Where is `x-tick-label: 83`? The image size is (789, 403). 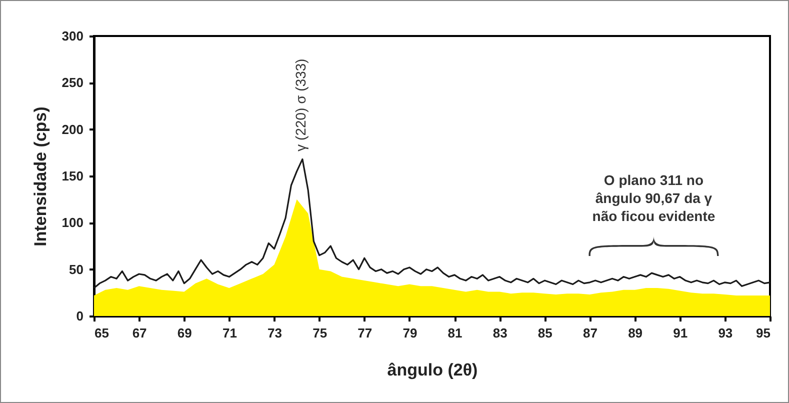 x-tick-label: 83 is located at coordinates (500, 333).